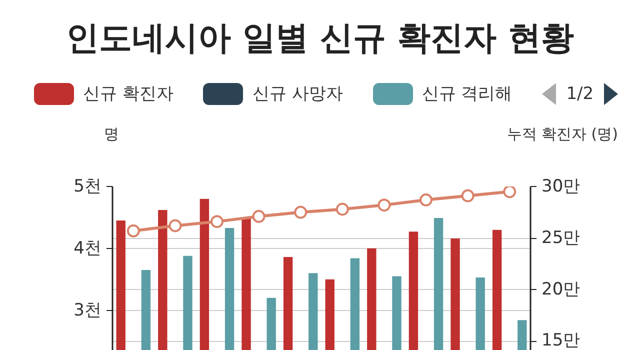 This screenshot has height=350, width=640. What do you see at coordinates (88, 186) in the screenshot?
I see `y-tick-label: 5천` at bounding box center [88, 186].